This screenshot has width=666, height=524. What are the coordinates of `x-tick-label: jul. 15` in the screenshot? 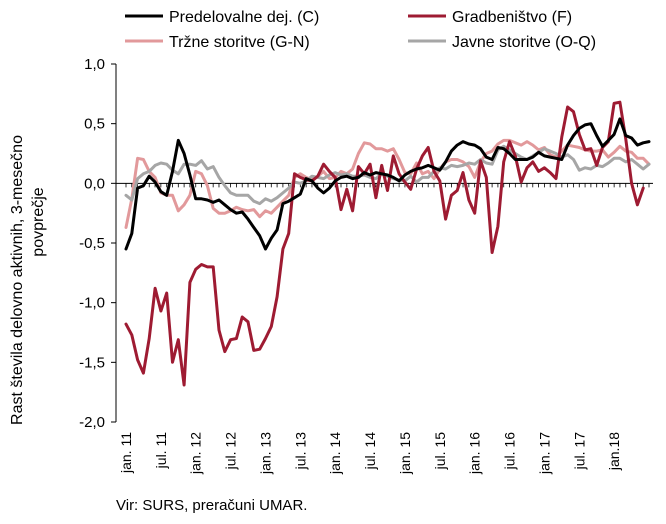 It's located at (440, 451).